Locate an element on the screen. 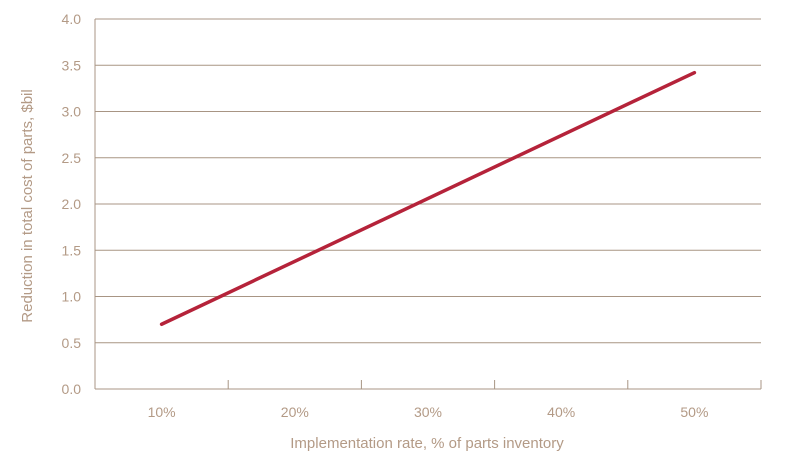 The image size is (793, 470). y-tick-label: 1.0 is located at coordinates (72, 297).